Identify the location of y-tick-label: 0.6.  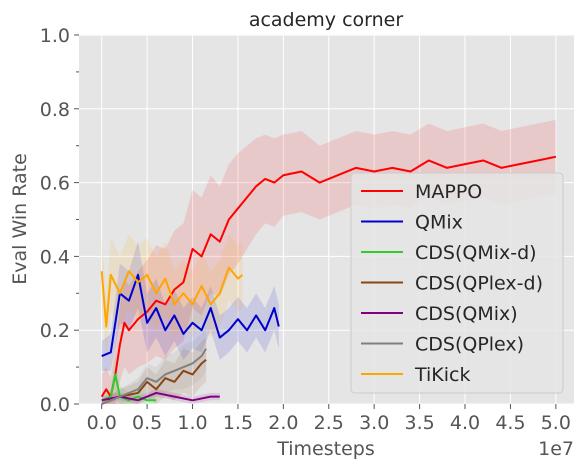
(55, 184).